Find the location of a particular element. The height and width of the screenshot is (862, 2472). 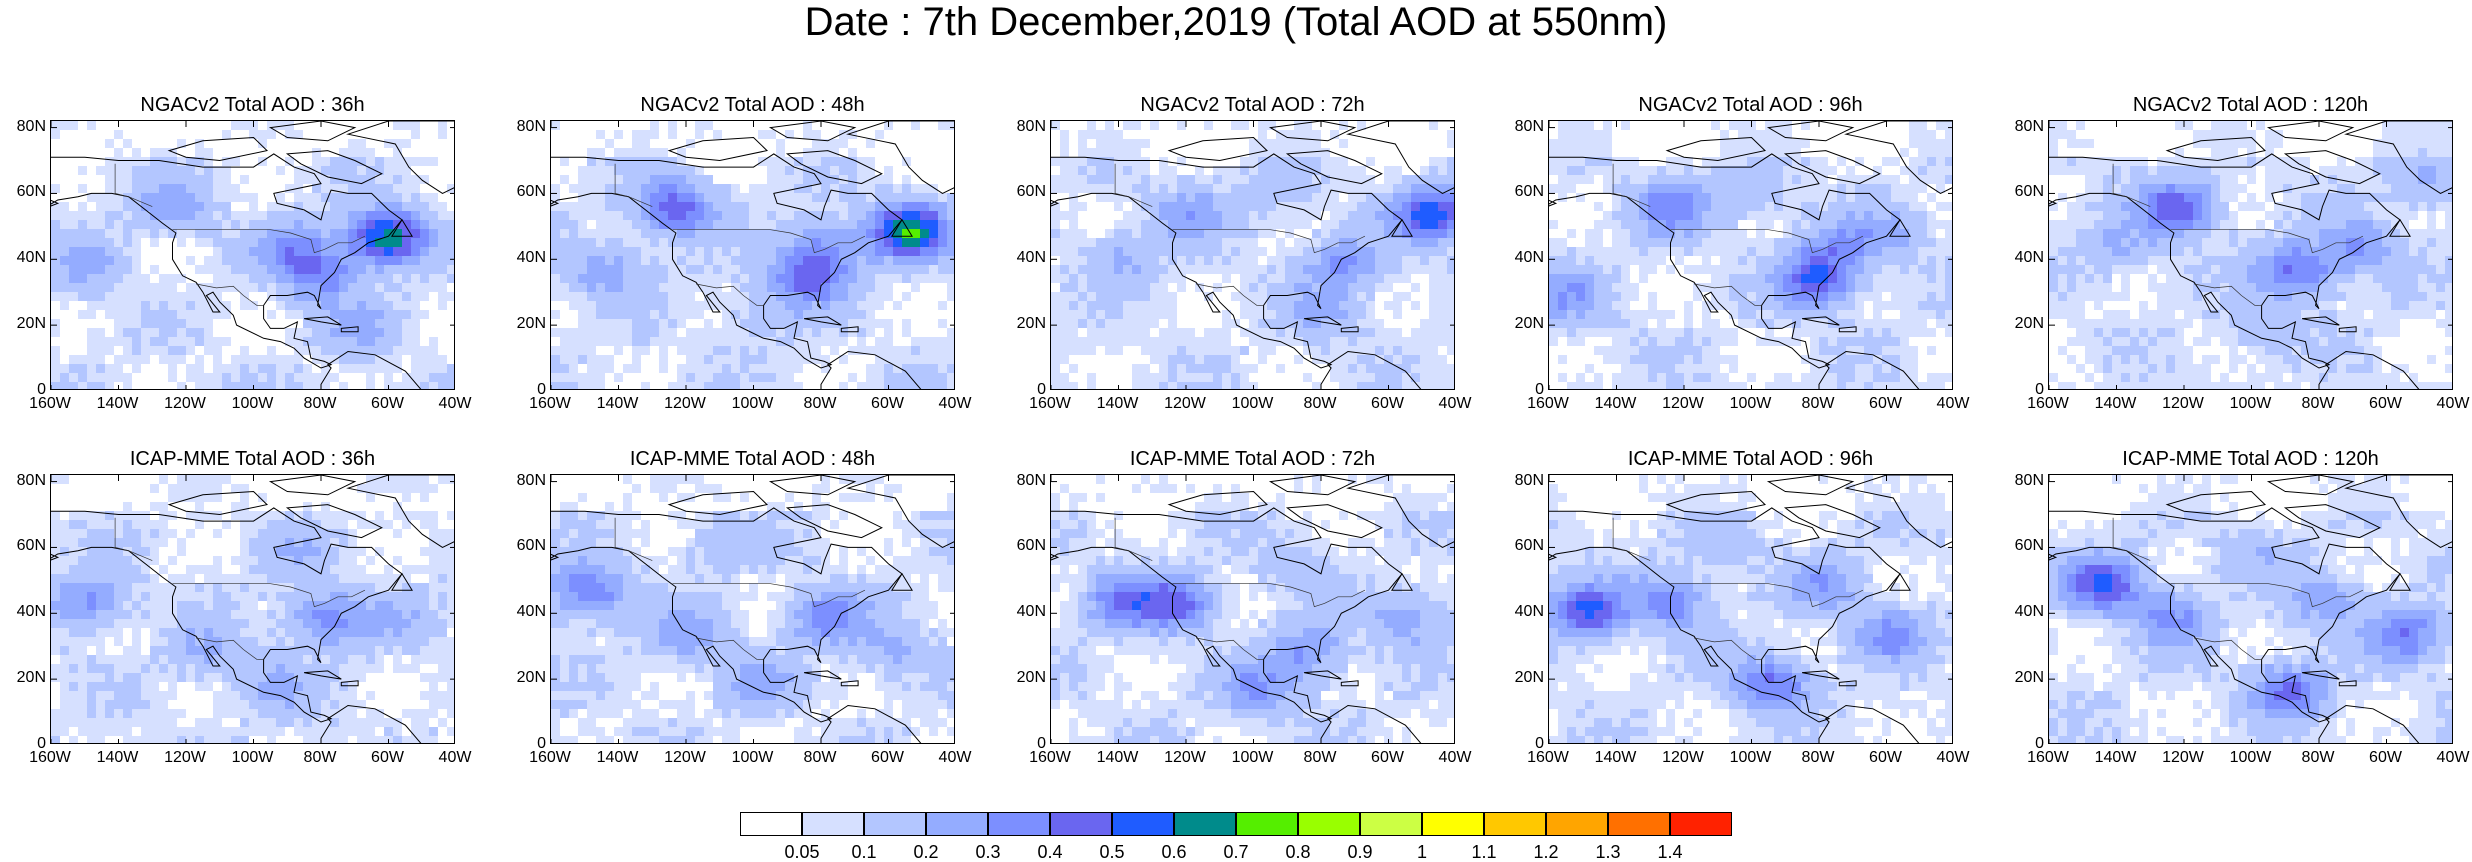

panel-title: NGACv2 Total AOD : 36h is located at coordinates (252, 105).